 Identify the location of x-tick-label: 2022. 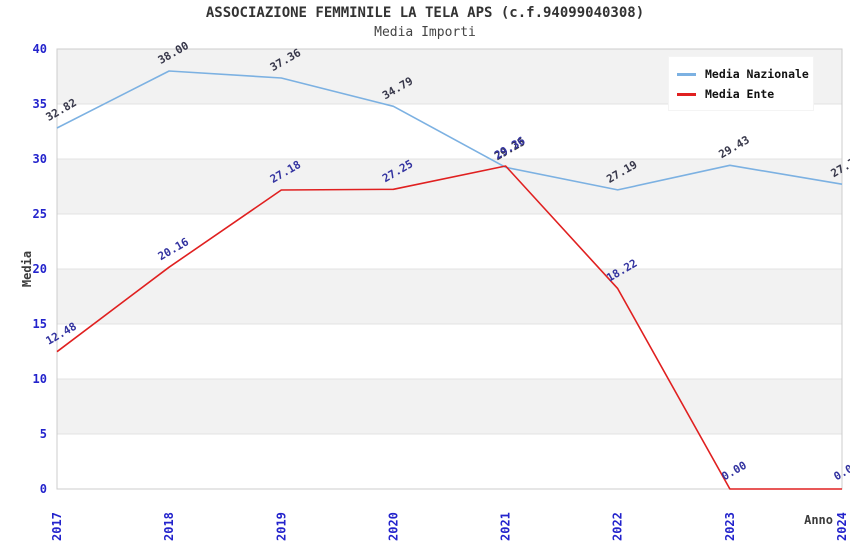
(618, 526).